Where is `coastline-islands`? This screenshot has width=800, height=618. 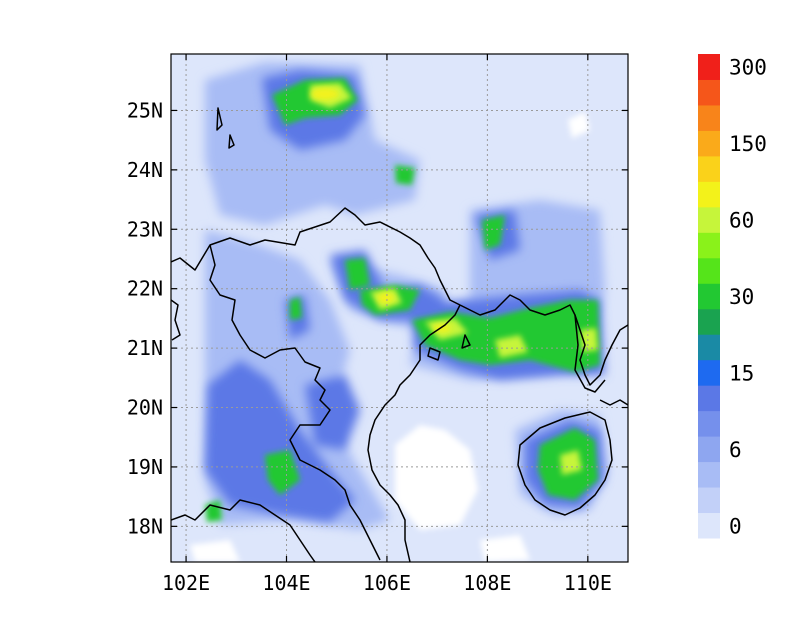
coastline-islands is located at coordinates (343, 234).